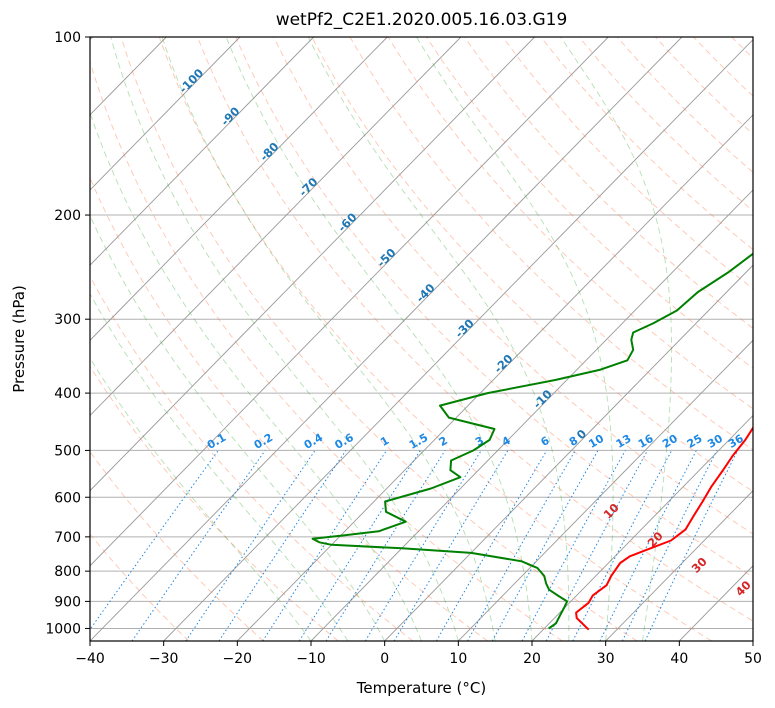 The image size is (775, 708). Describe the element at coordinates (611, 510) in the screenshot. I see `dry-adiabat-label: 10` at that location.